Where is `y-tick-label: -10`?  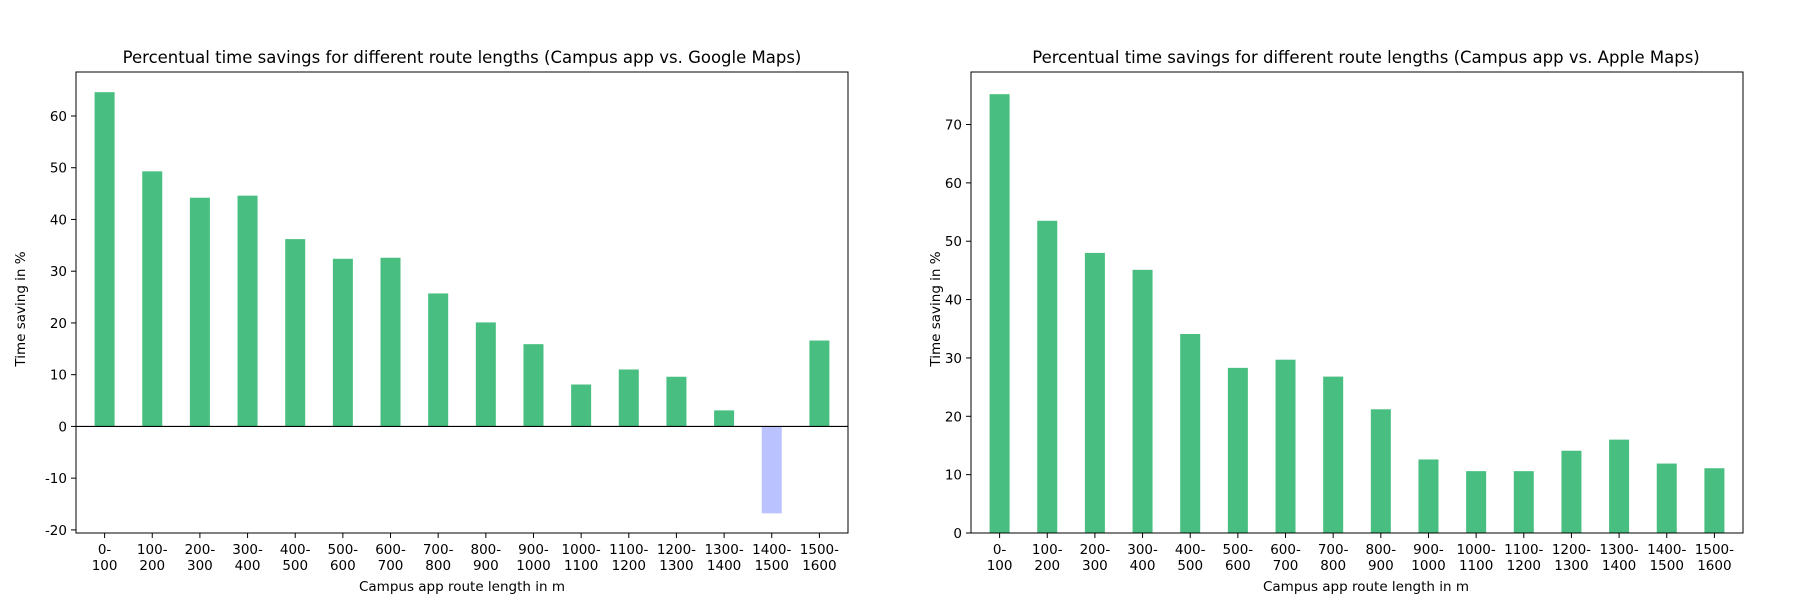
y-tick-label: -10 is located at coordinates (56, 479).